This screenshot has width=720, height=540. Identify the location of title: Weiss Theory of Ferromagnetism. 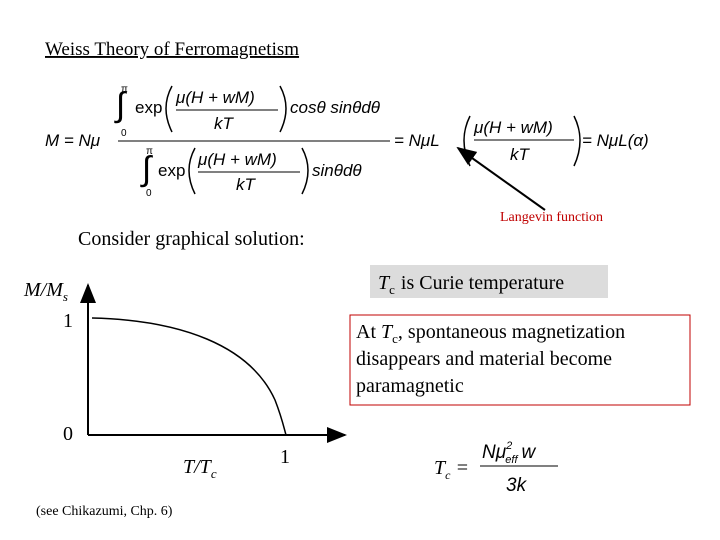
(172, 49).